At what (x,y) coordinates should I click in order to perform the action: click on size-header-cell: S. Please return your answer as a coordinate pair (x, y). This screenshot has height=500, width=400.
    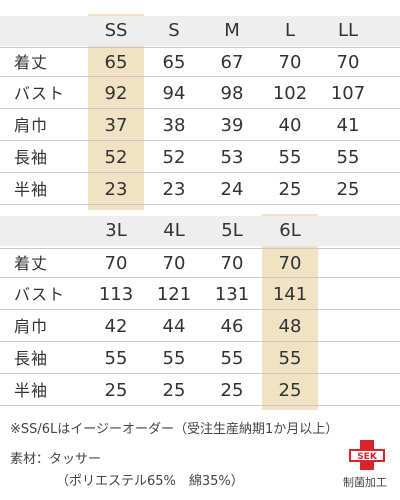
    Looking at the image, I should click on (174, 30).